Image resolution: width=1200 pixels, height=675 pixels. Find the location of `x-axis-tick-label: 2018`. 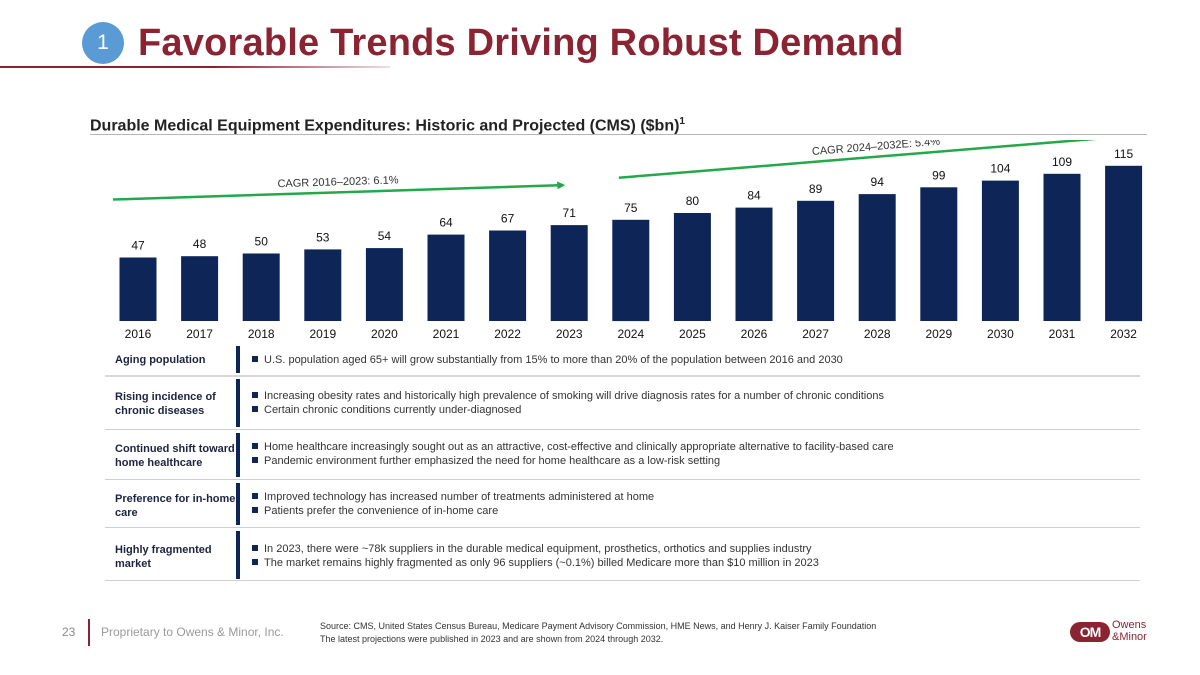

x-axis-tick-label: 2018 is located at coordinates (261, 334).